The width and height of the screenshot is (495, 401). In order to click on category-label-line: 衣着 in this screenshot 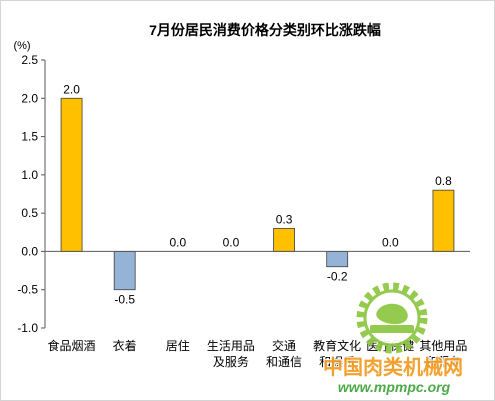, I will do `click(125, 345)`.